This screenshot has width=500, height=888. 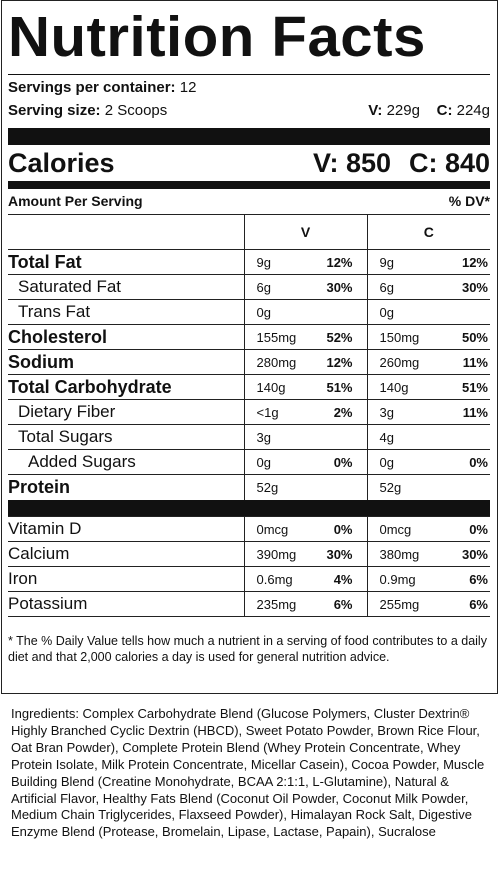 What do you see at coordinates (61, 163) in the screenshot?
I see `calories-label: Calories` at bounding box center [61, 163].